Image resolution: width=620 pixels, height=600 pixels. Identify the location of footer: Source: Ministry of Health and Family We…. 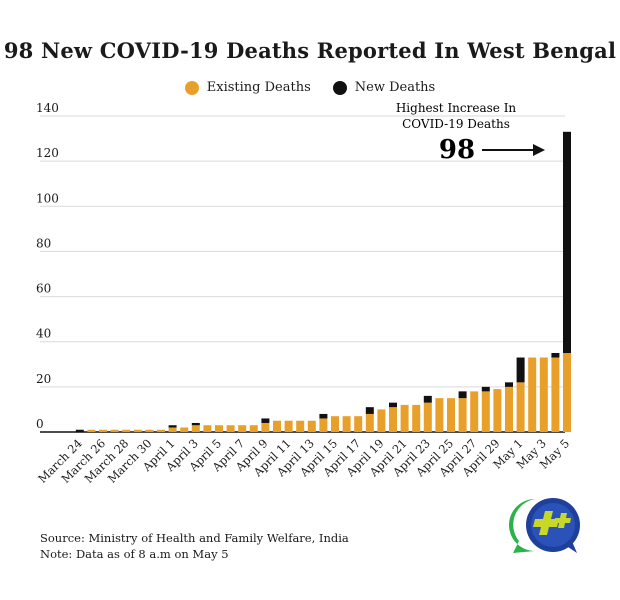
(194, 546).